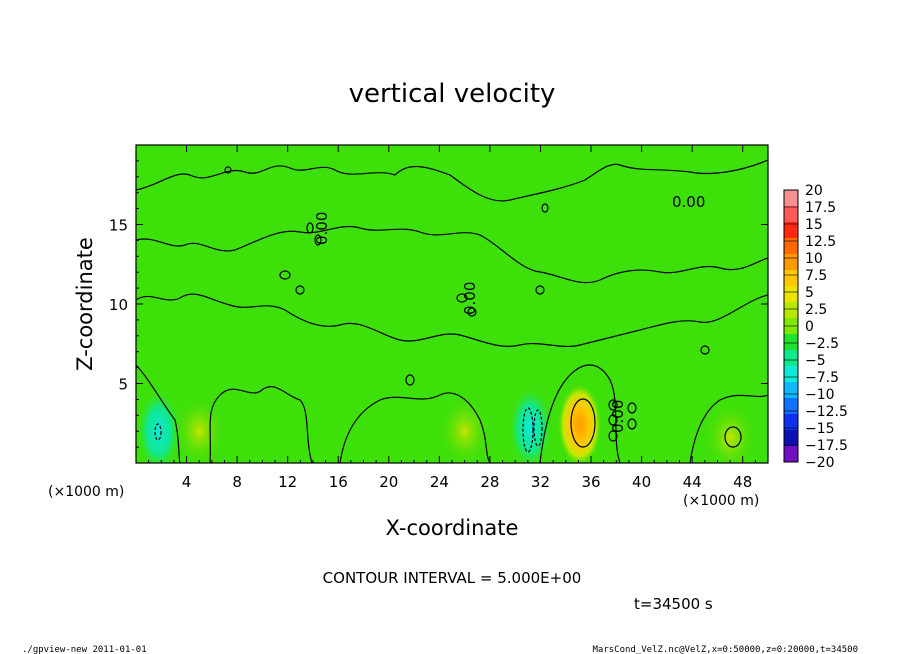 The width and height of the screenshot is (904, 654). I want to click on x-tick-label: 44, so click(692, 482).